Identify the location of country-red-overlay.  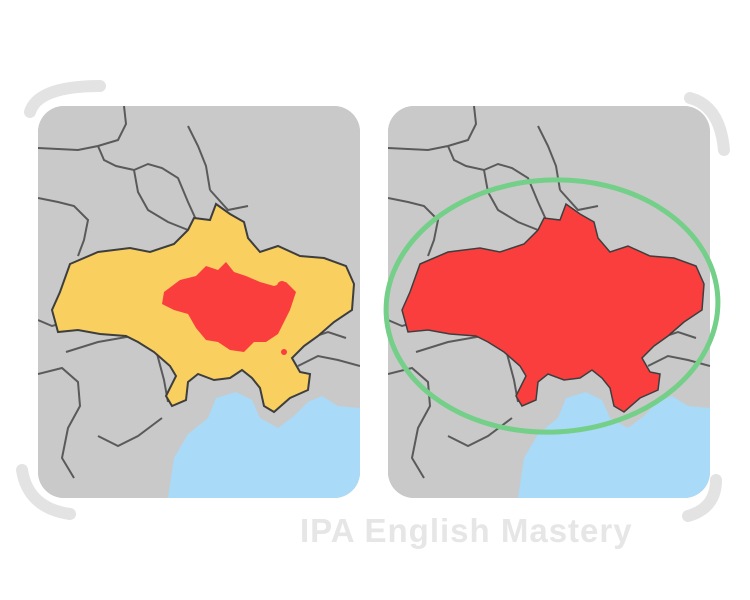
(229, 307).